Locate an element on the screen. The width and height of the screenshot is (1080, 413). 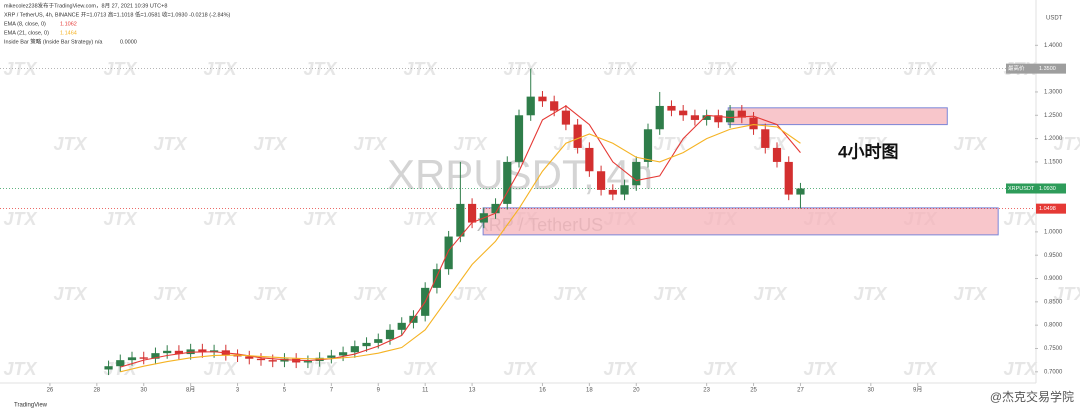
indicator-value: 0.0000 is located at coordinates (128, 42).